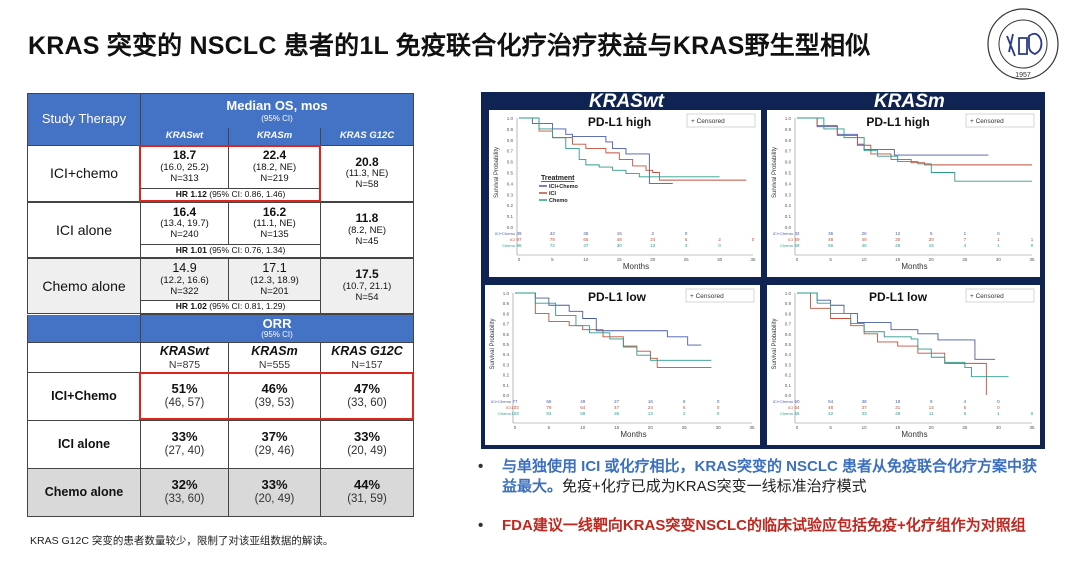 The height and width of the screenshot is (584, 1069). What do you see at coordinates (898, 245) in the screenshot?
I see `at-risk-count: 29` at bounding box center [898, 245].